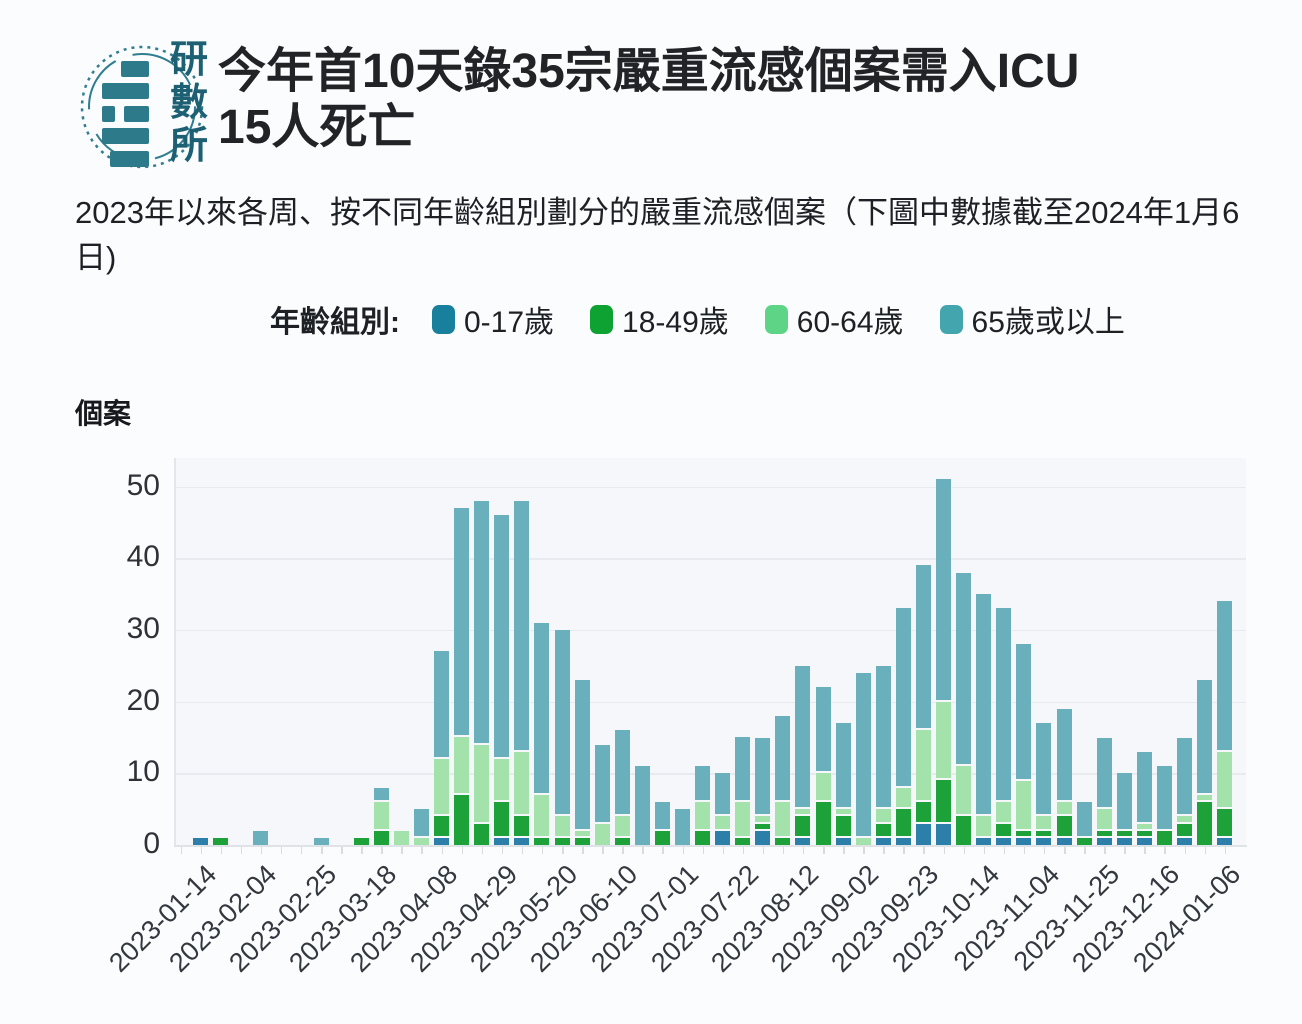  I want to click on brand-logo: 研 數 所, so click(144, 104).